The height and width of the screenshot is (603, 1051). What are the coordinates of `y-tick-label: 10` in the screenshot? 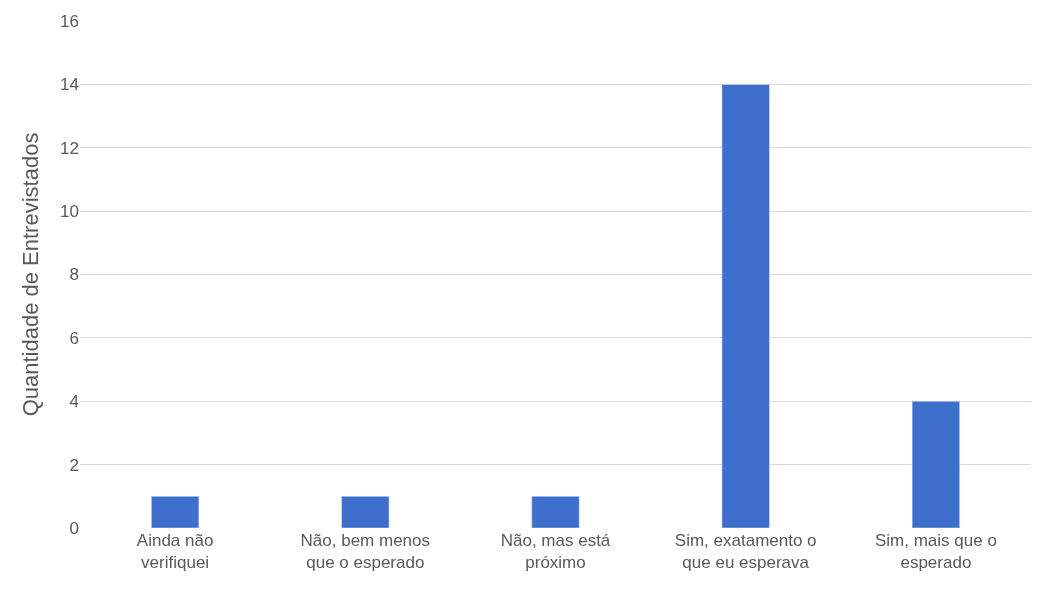 It's located at (69, 212).